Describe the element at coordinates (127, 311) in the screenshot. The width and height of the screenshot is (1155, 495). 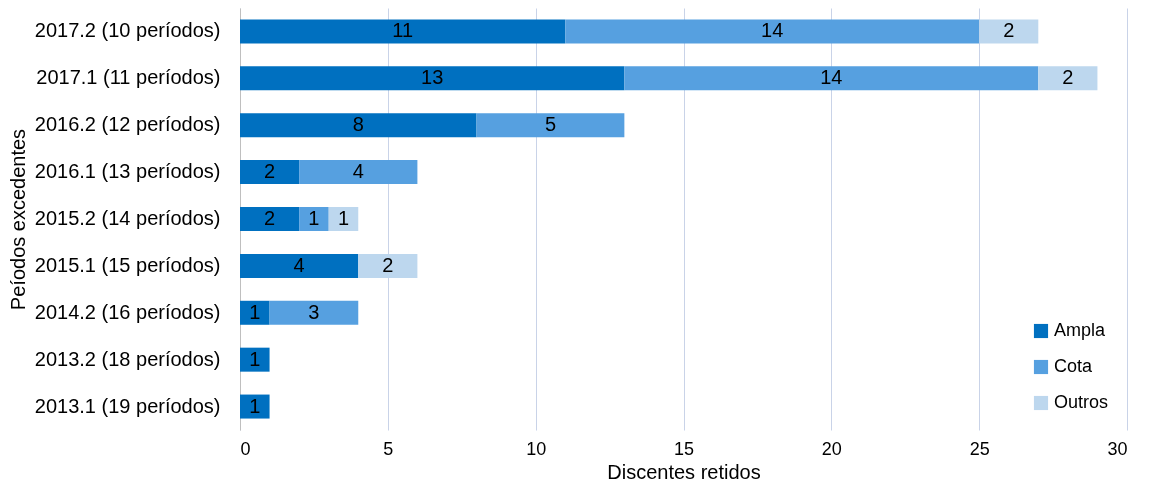
I see `y-tick-label: 2014.2 (16 períodos)` at that location.